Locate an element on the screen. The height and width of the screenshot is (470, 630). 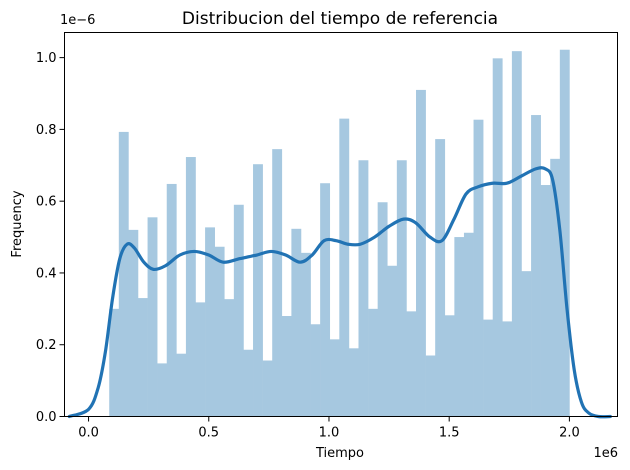
y-tick-label: 0.2 is located at coordinates (46, 345).